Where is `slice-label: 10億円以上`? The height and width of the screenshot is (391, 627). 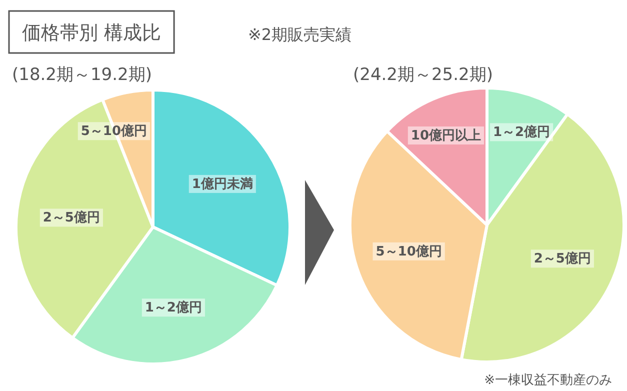 slice-label: 10億円以上 is located at coordinates (445, 135).